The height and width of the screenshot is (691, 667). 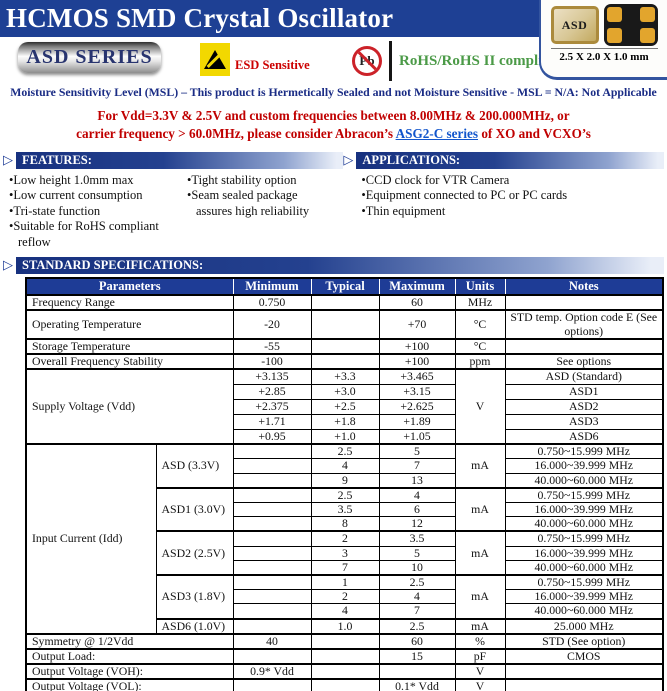 What do you see at coordinates (272, 641) in the screenshot?
I see `spec-cell: 40` at bounding box center [272, 641].